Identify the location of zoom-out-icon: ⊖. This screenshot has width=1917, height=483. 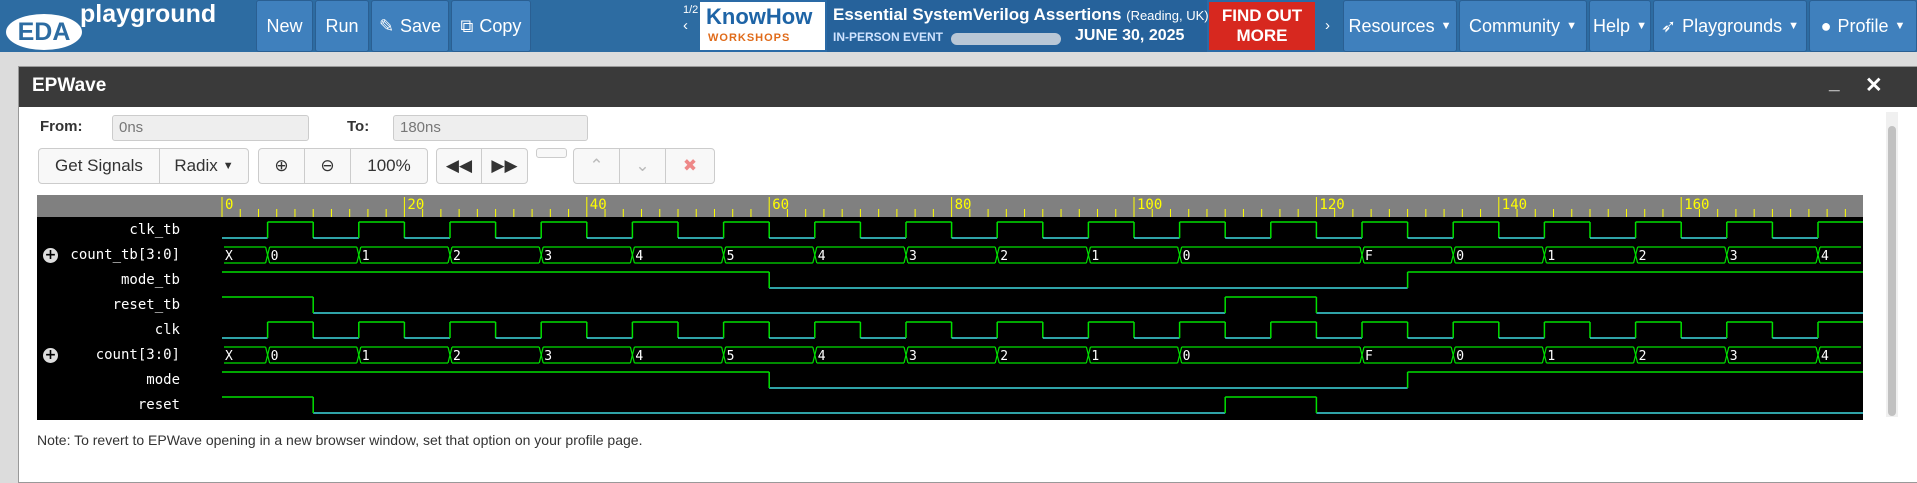
(327, 165).